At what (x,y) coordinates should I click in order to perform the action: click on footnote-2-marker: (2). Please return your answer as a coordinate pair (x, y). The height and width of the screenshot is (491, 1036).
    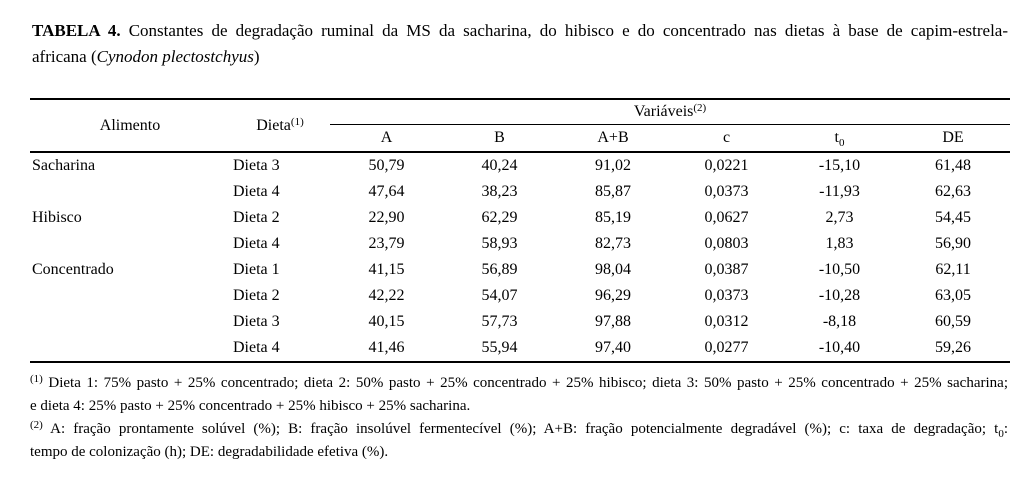
    Looking at the image, I should click on (36, 425).